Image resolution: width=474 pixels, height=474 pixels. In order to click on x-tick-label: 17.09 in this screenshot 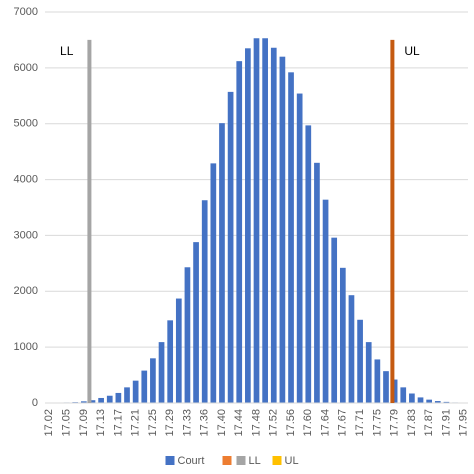, I will do `click(84, 423)`.